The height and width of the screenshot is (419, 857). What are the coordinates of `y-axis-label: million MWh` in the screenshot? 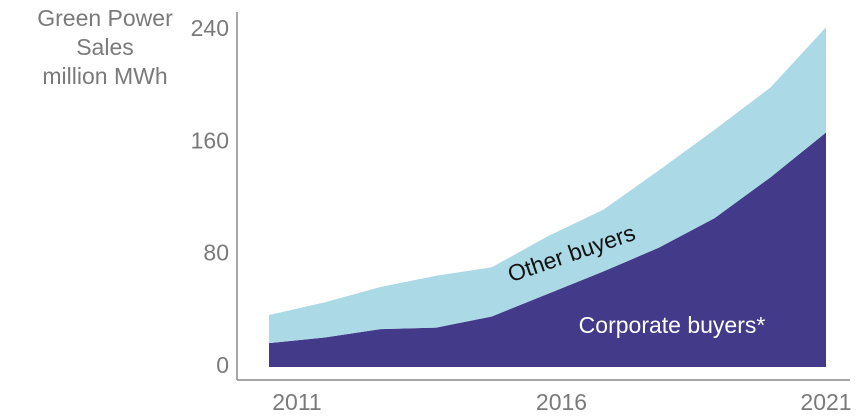 It's located at (104, 76).